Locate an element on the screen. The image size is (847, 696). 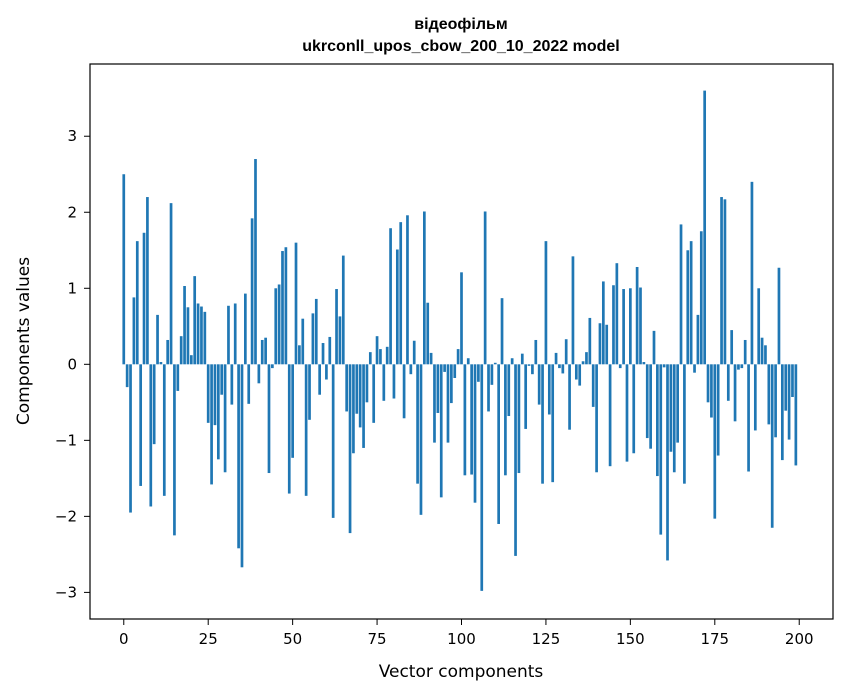
y-tick-label: 0 is located at coordinates (72, 364).